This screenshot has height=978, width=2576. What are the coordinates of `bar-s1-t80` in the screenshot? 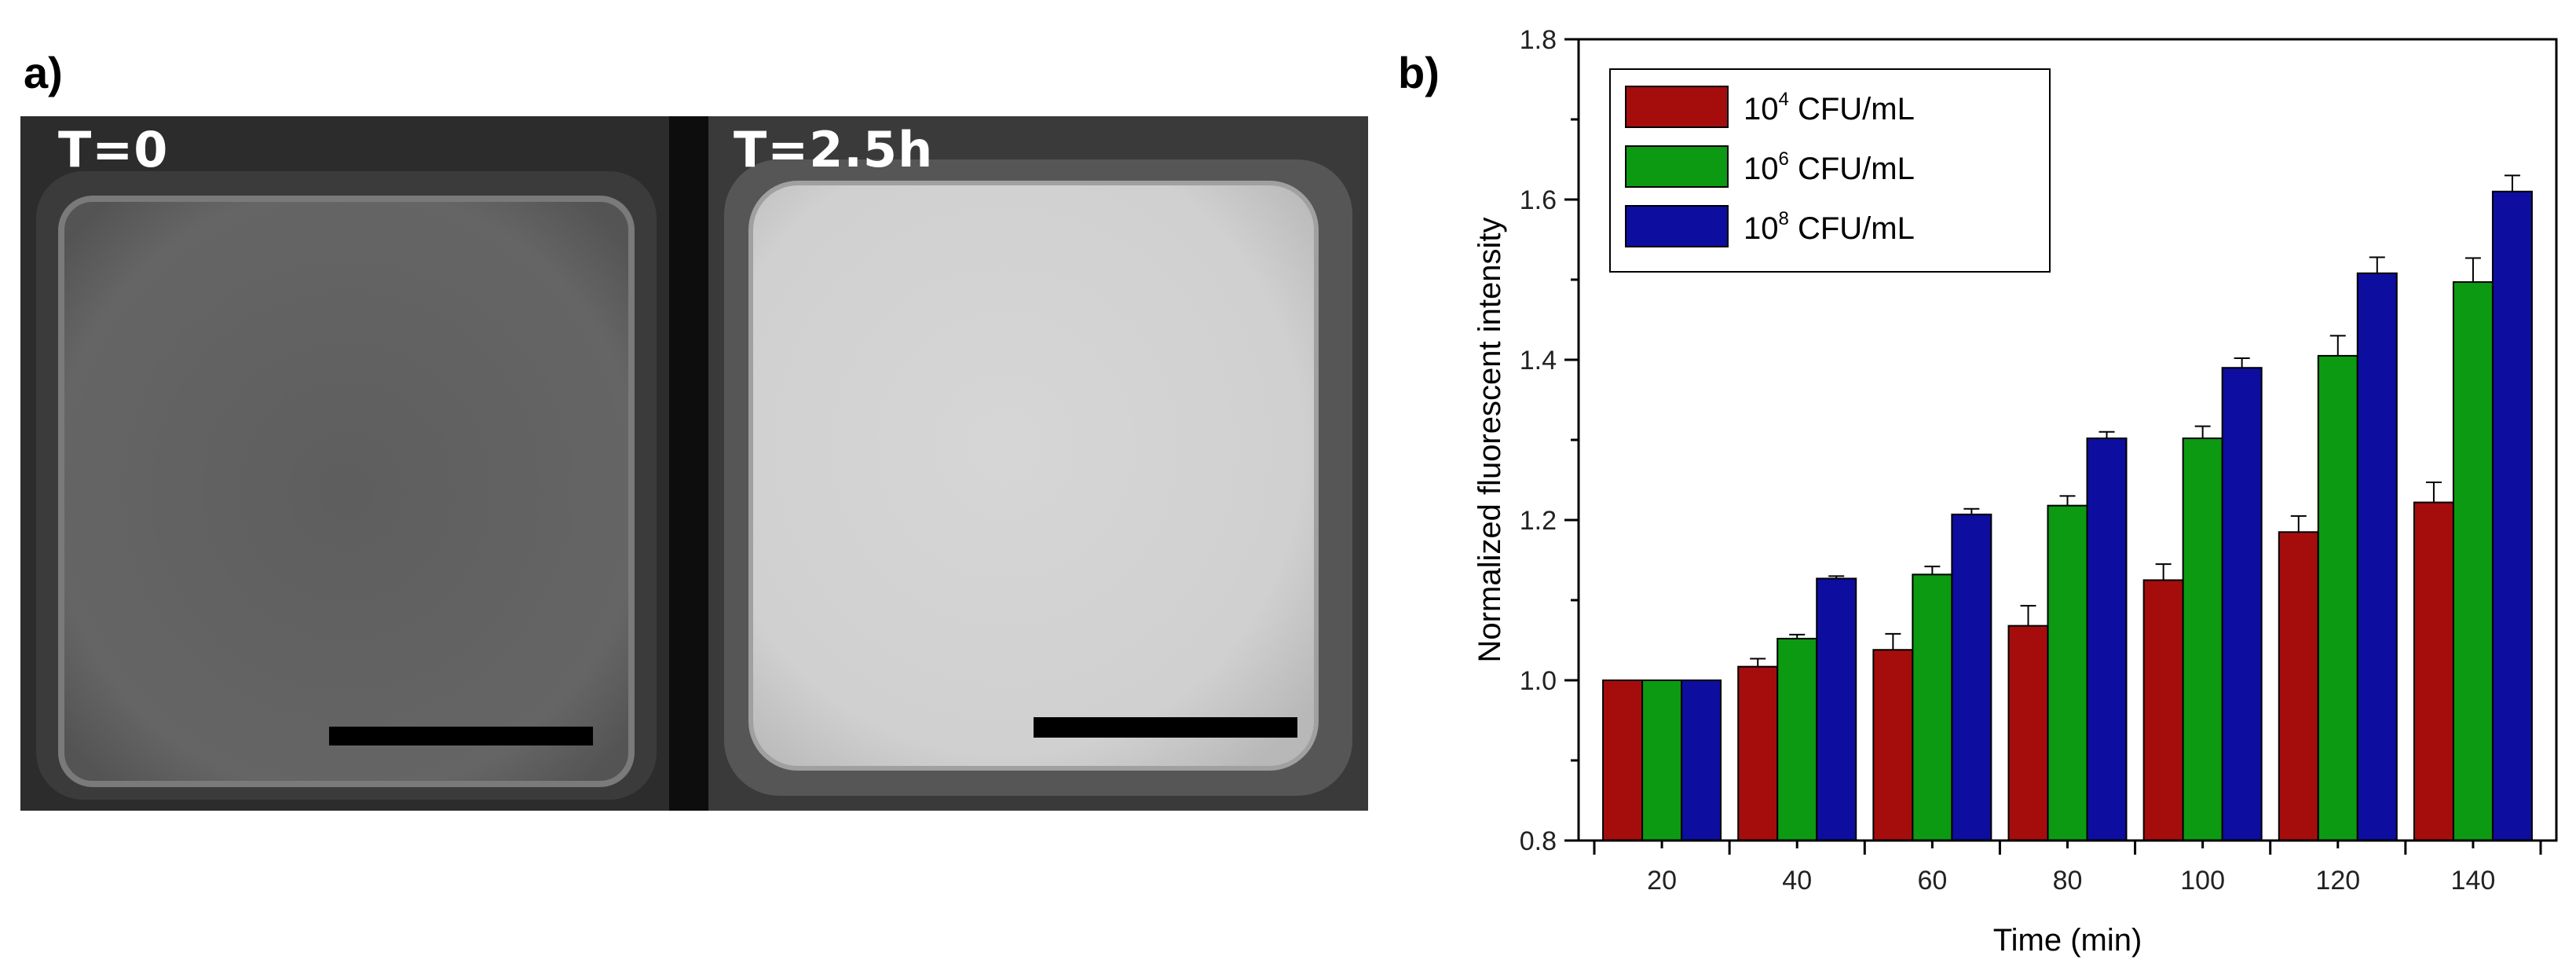 It's located at (2028, 733).